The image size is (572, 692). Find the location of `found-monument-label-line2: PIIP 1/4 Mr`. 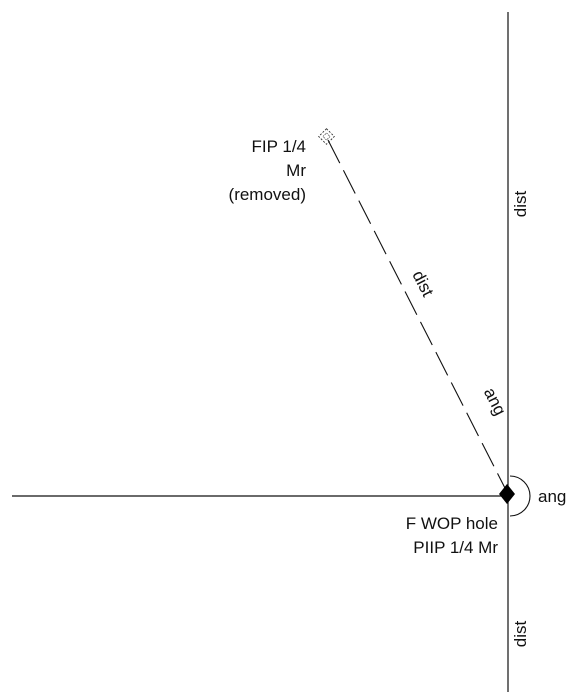

found-monument-label-line2: PIIP 1/4 Mr is located at coordinates (455, 547).